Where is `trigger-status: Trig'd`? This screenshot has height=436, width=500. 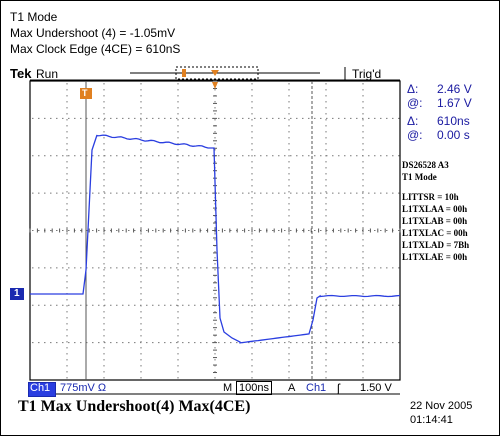
trigger-status: Trig'd is located at coordinates (367, 74).